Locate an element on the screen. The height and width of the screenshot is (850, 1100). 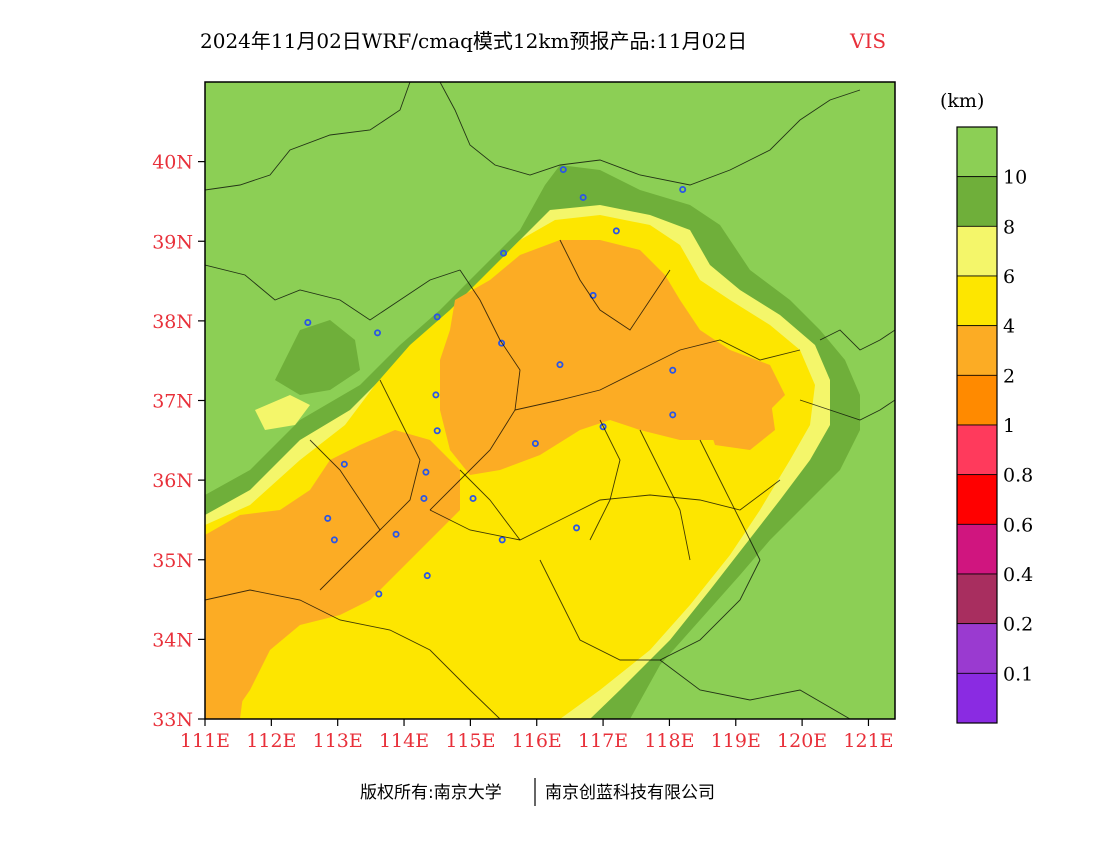
lon-tick-label: 117E is located at coordinates (603, 741).